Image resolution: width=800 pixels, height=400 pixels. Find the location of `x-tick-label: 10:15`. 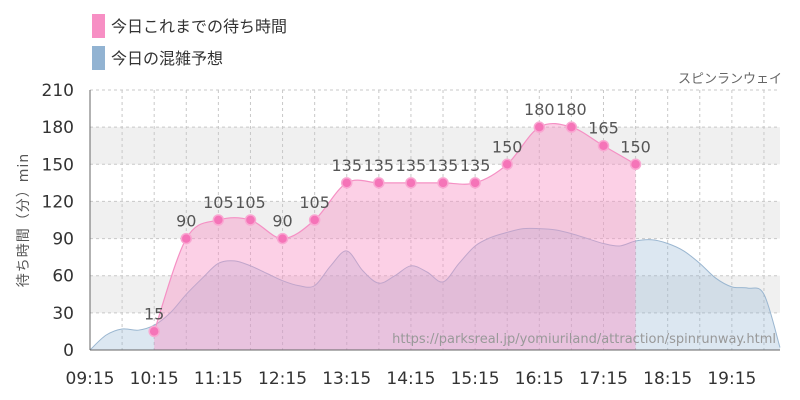

x-tick-label: 10:15 is located at coordinates (154, 379).